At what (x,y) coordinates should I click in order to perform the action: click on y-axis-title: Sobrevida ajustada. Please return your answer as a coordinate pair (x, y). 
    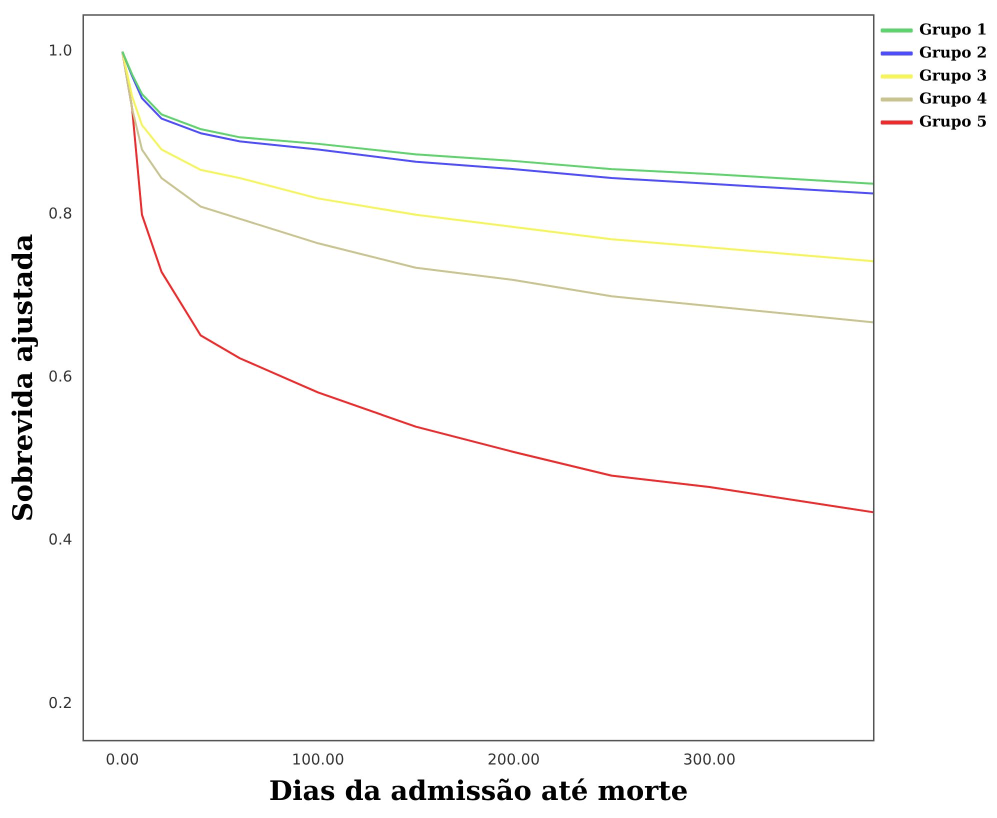
    Looking at the image, I should click on (24, 378).